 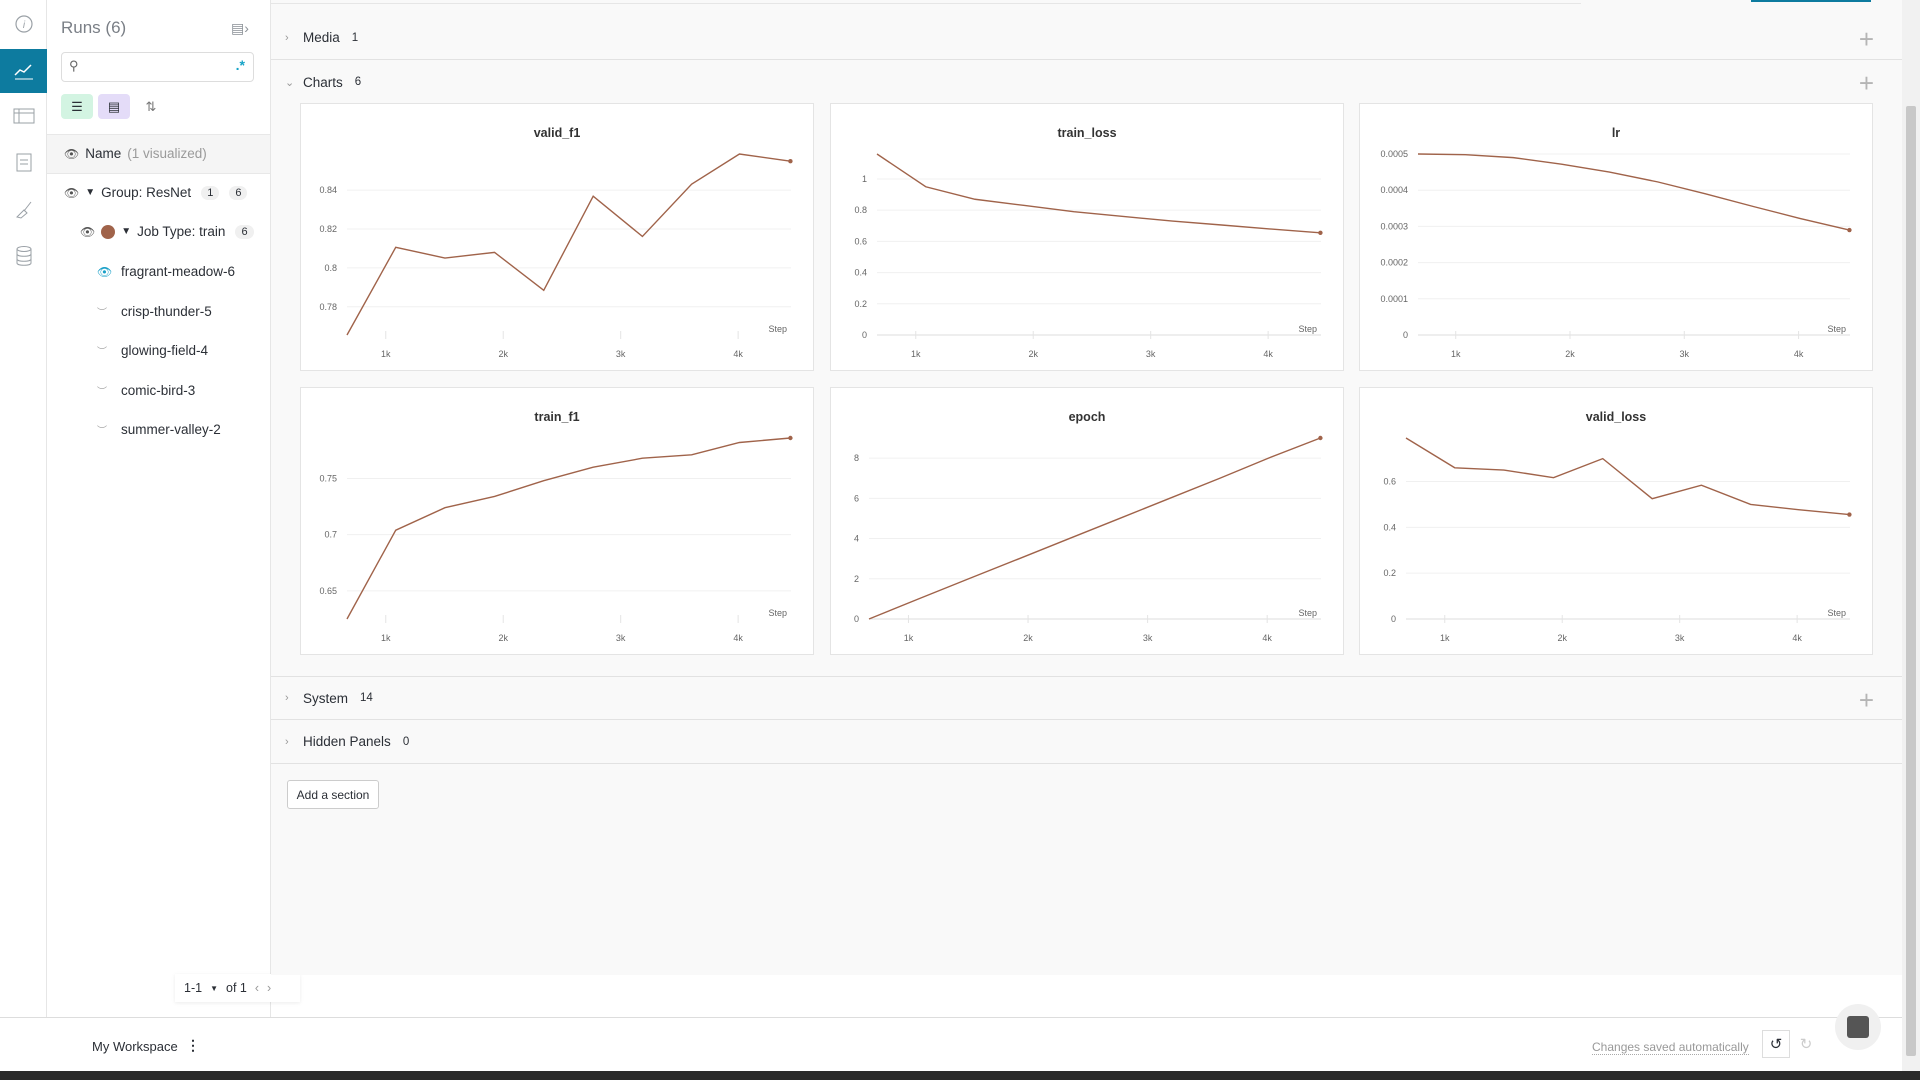 What do you see at coordinates (240, 28) in the screenshot?
I see `expand-table-icon: ▤›` at bounding box center [240, 28].